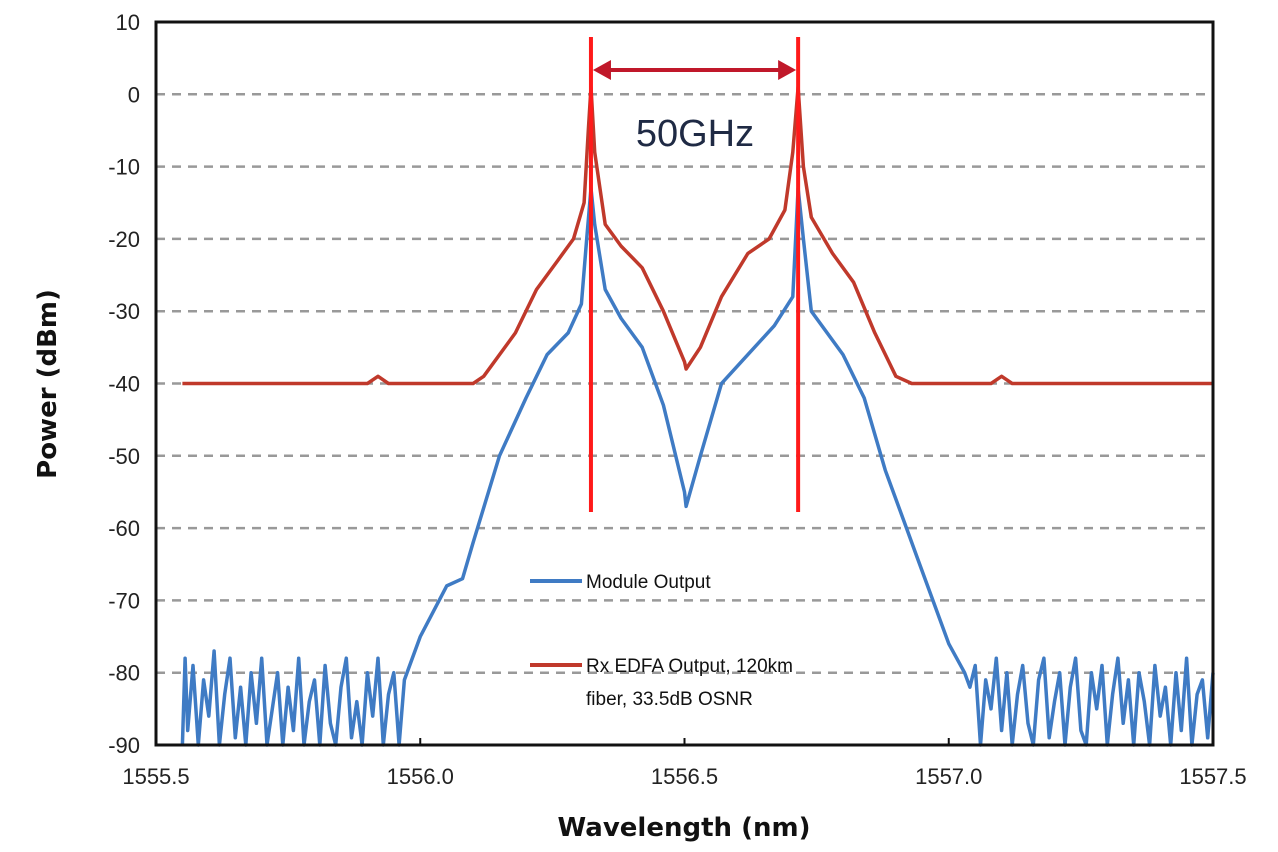 The image size is (1278, 852). What do you see at coordinates (124, 456) in the screenshot?
I see `y-tick-label: -50` at bounding box center [124, 456].